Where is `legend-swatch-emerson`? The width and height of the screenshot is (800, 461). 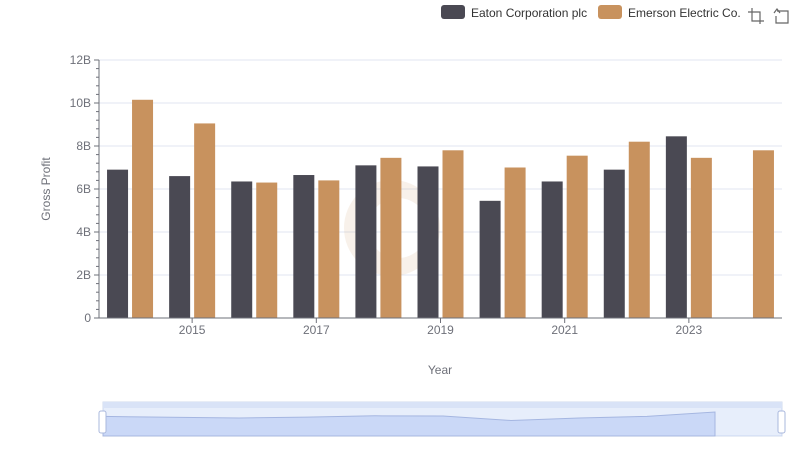
legend-swatch-emerson is located at coordinates (610, 12).